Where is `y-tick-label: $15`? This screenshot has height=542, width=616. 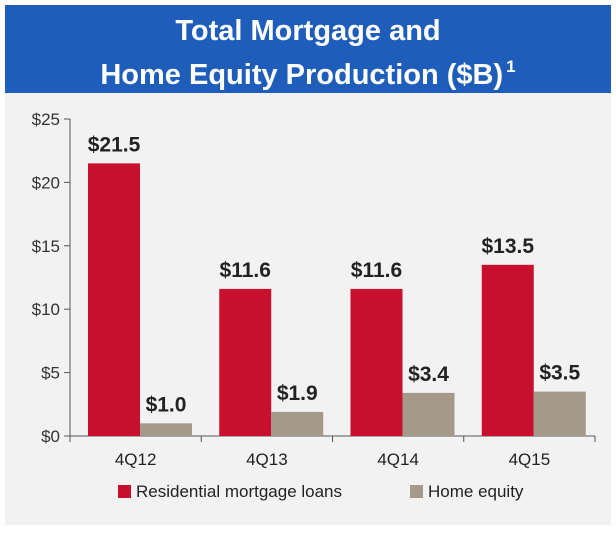 y-tick-label: $15 is located at coordinates (46, 246).